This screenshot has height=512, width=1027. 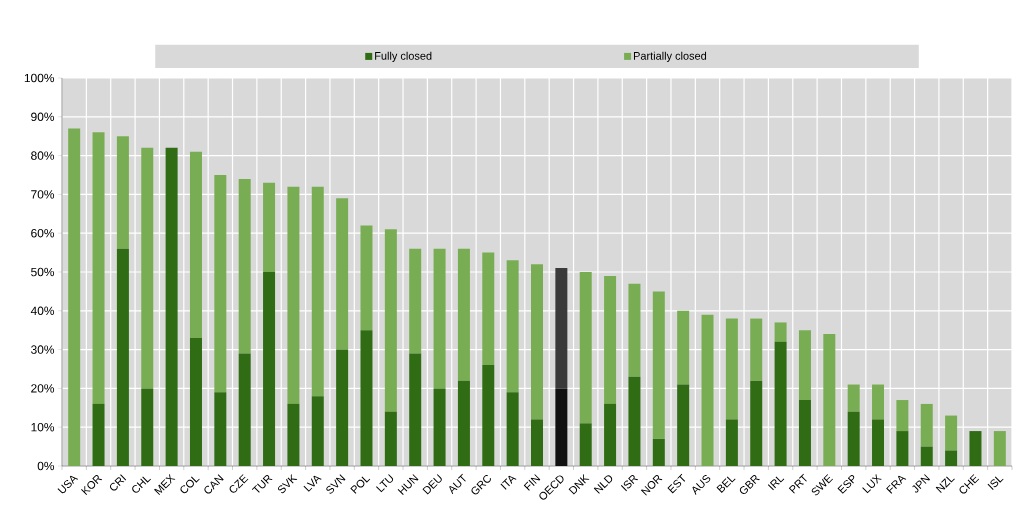 What do you see at coordinates (312, 483) in the screenshot?
I see `x-tick-label: LVA` at bounding box center [312, 483].